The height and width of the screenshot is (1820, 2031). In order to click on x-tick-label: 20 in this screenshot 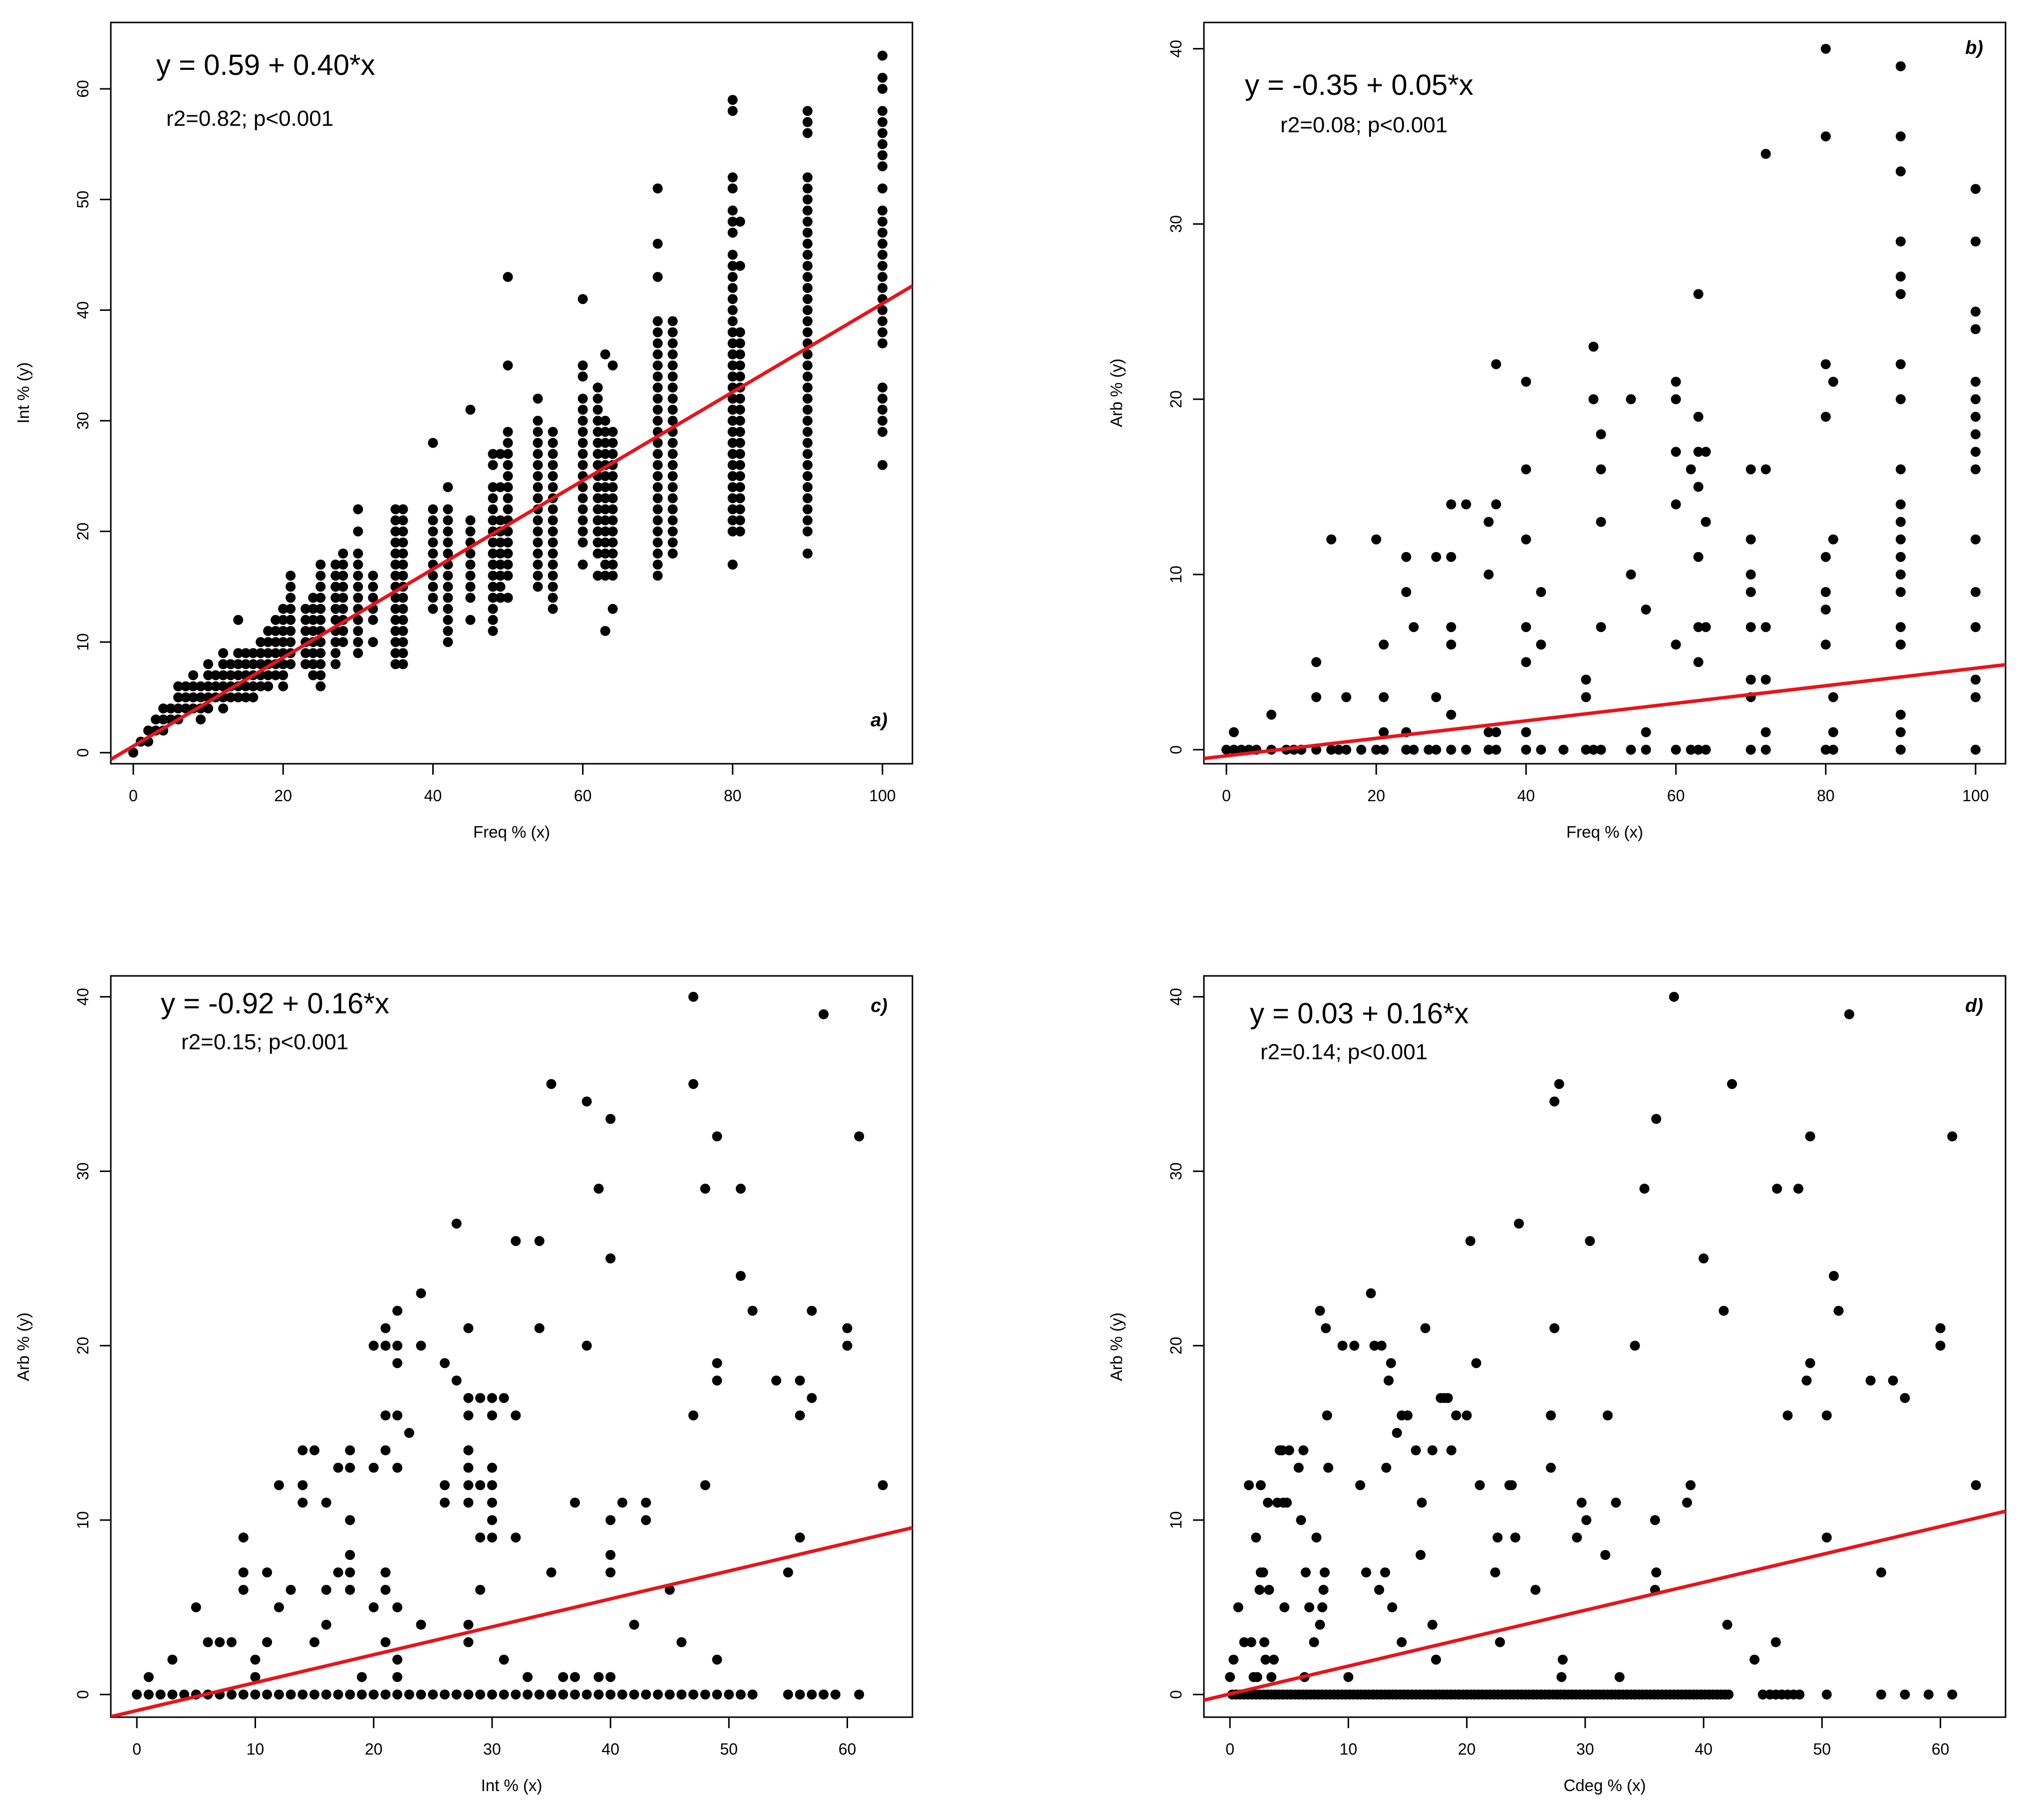, I will do `click(283, 796)`.